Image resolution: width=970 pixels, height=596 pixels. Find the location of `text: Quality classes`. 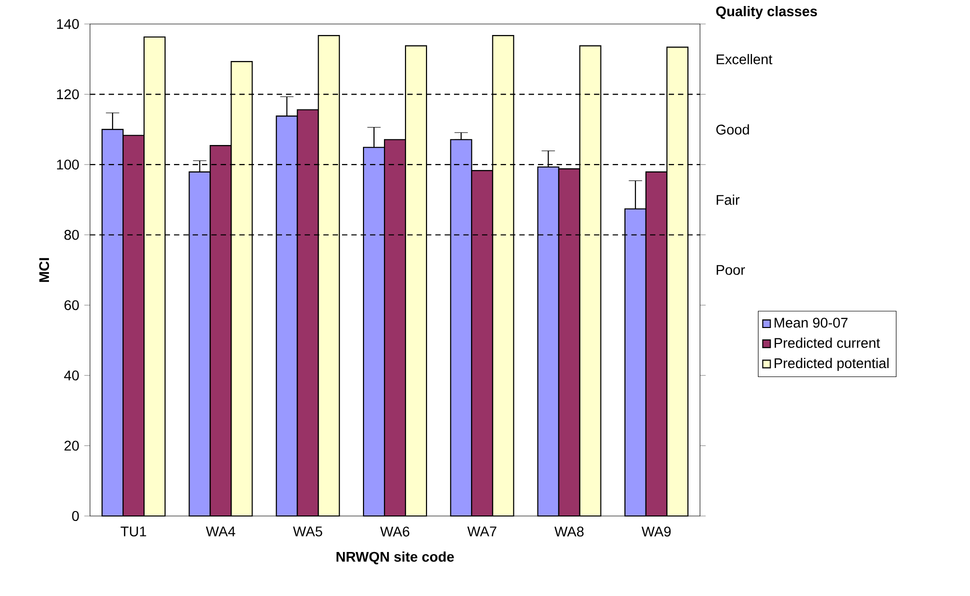

text: Quality classes is located at coordinates (766, 13).